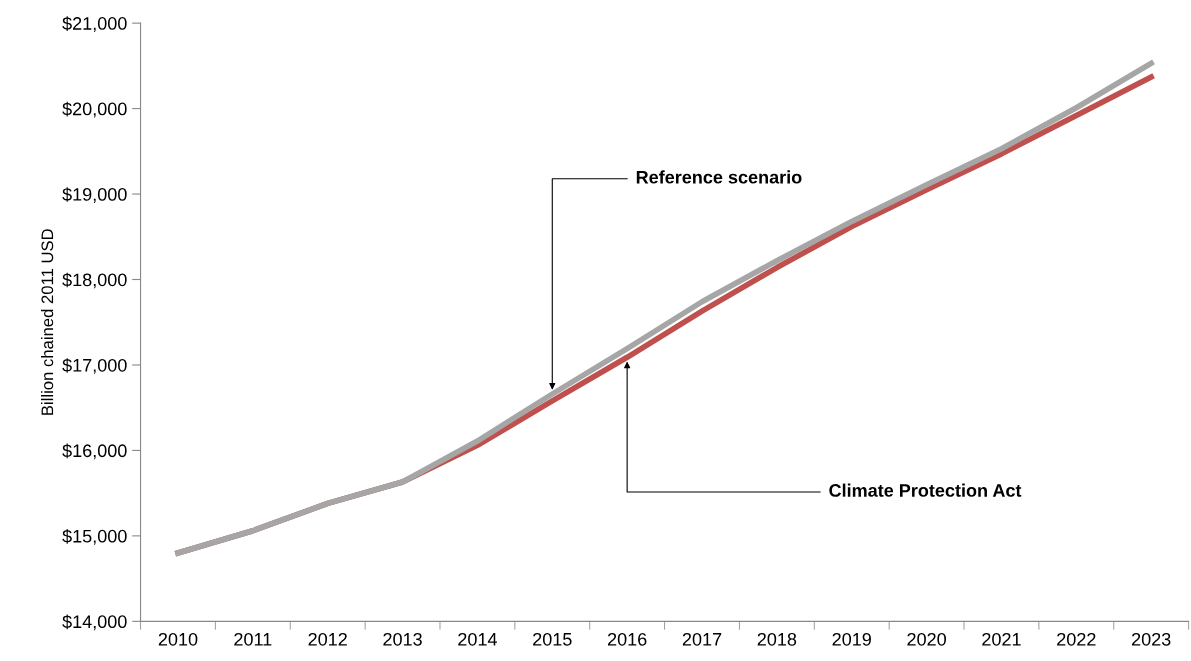  I want to click on annotation: Climate Protection Act, so click(925, 490).